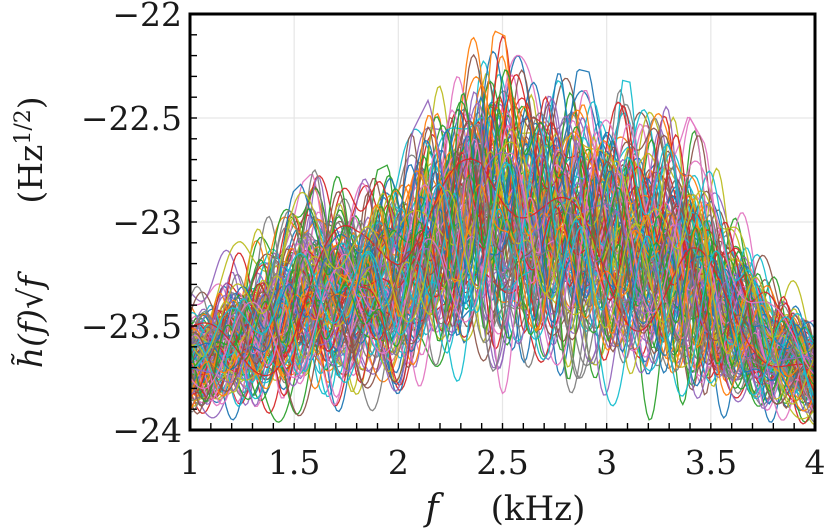 The width and height of the screenshot is (830, 531). Describe the element at coordinates (147, 222) in the screenshot. I see `y-tick-label: −23` at that location.